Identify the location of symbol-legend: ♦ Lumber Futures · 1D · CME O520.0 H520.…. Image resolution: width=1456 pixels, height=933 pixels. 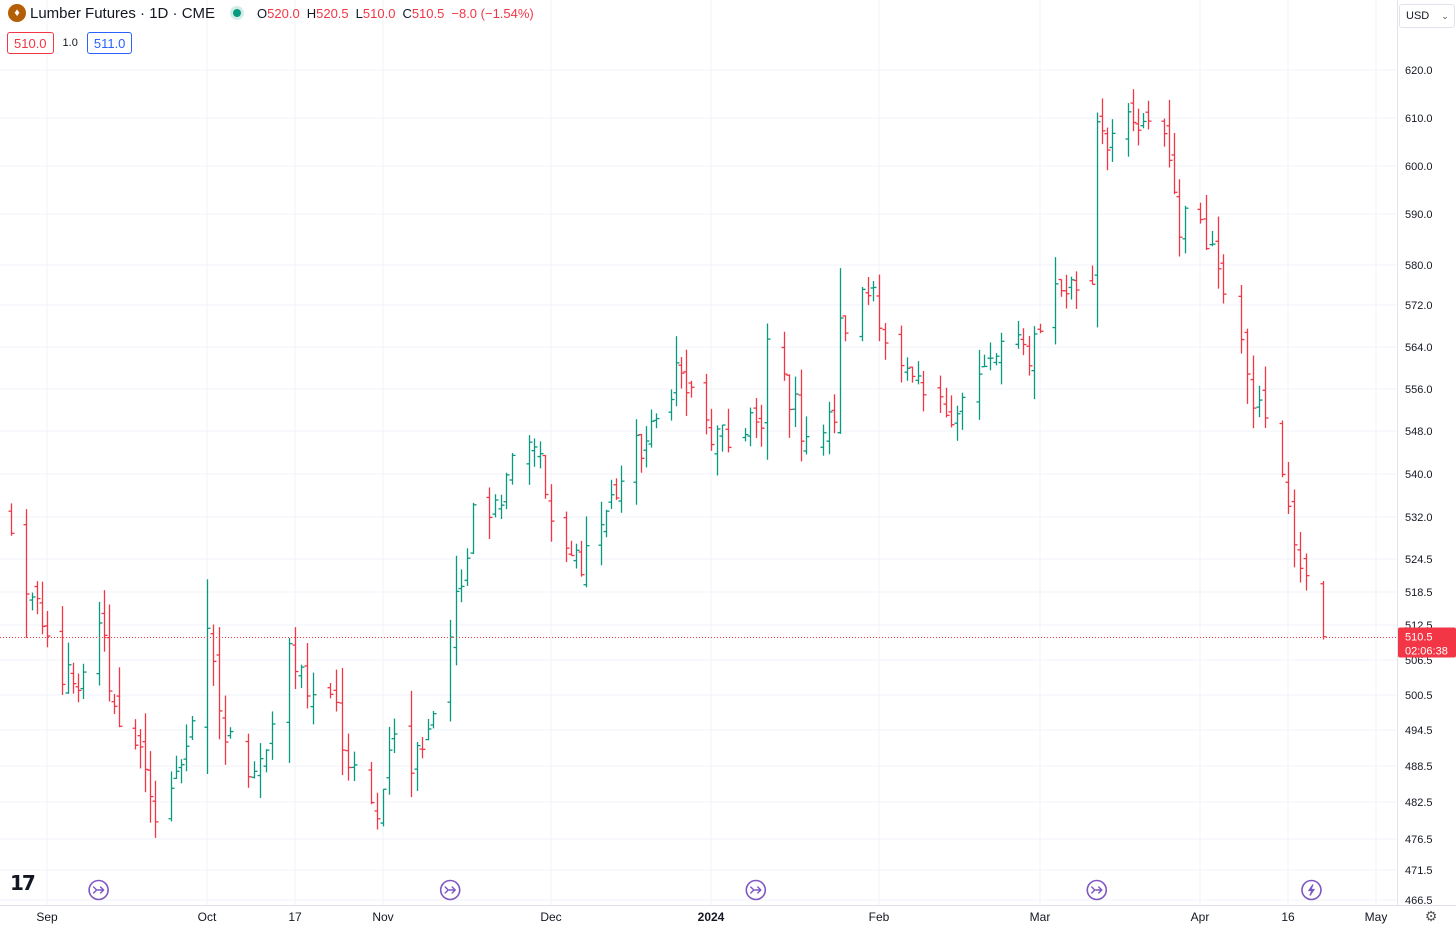
(271, 13).